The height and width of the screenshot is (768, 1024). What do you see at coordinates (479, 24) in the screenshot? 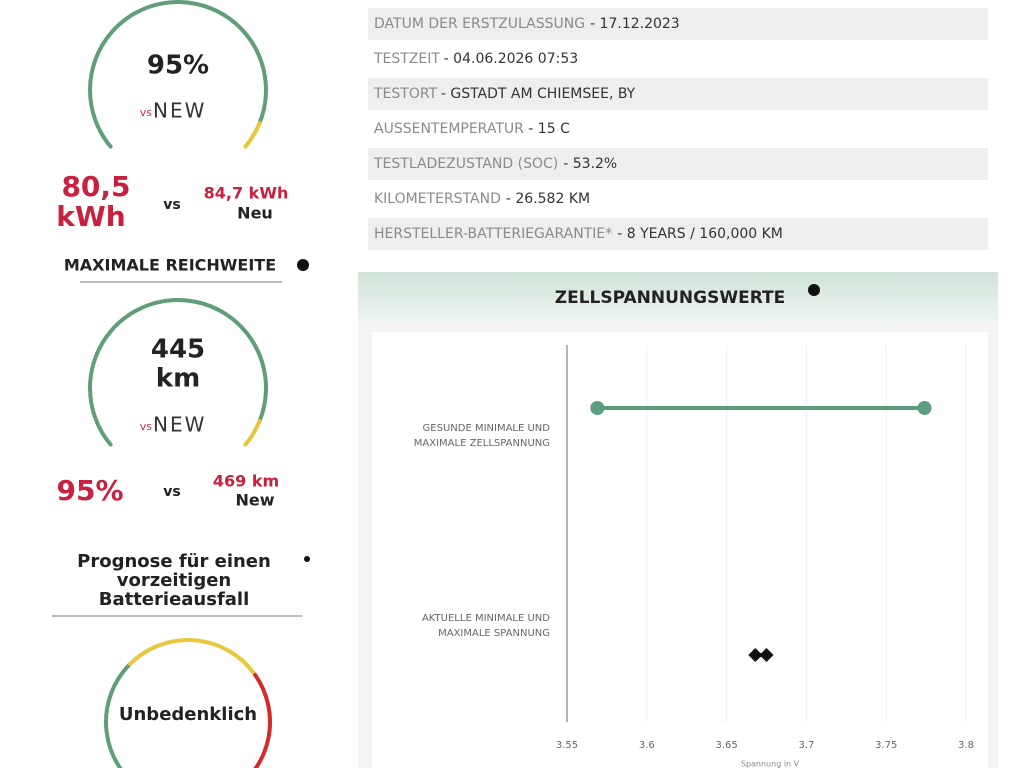
I see `row-label: DATUM DER ERSTZULASSUNG` at bounding box center [479, 24].